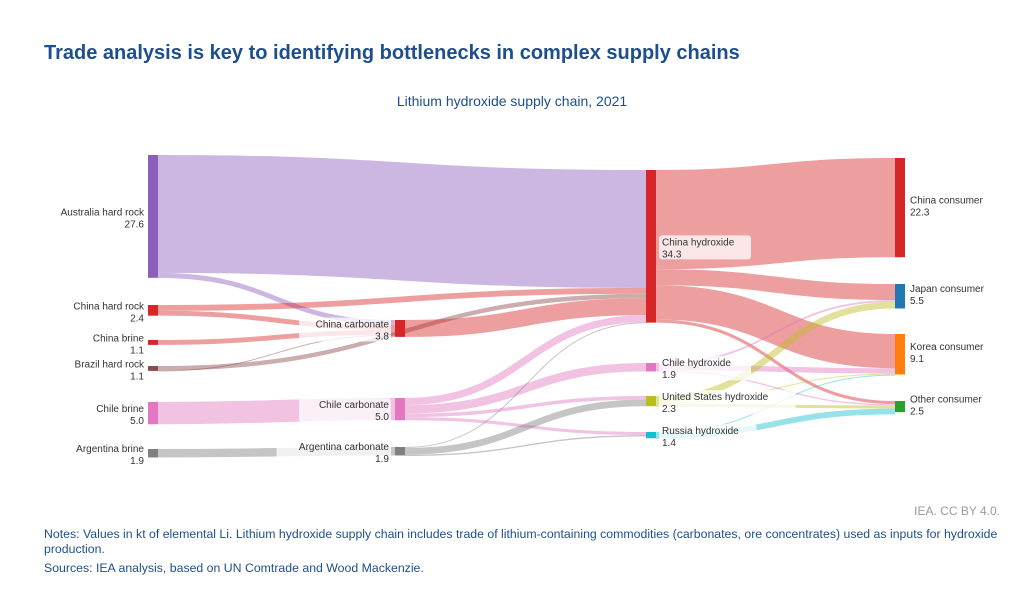  What do you see at coordinates (698, 242) in the screenshot?
I see `label-chh: China hydroxide` at bounding box center [698, 242].